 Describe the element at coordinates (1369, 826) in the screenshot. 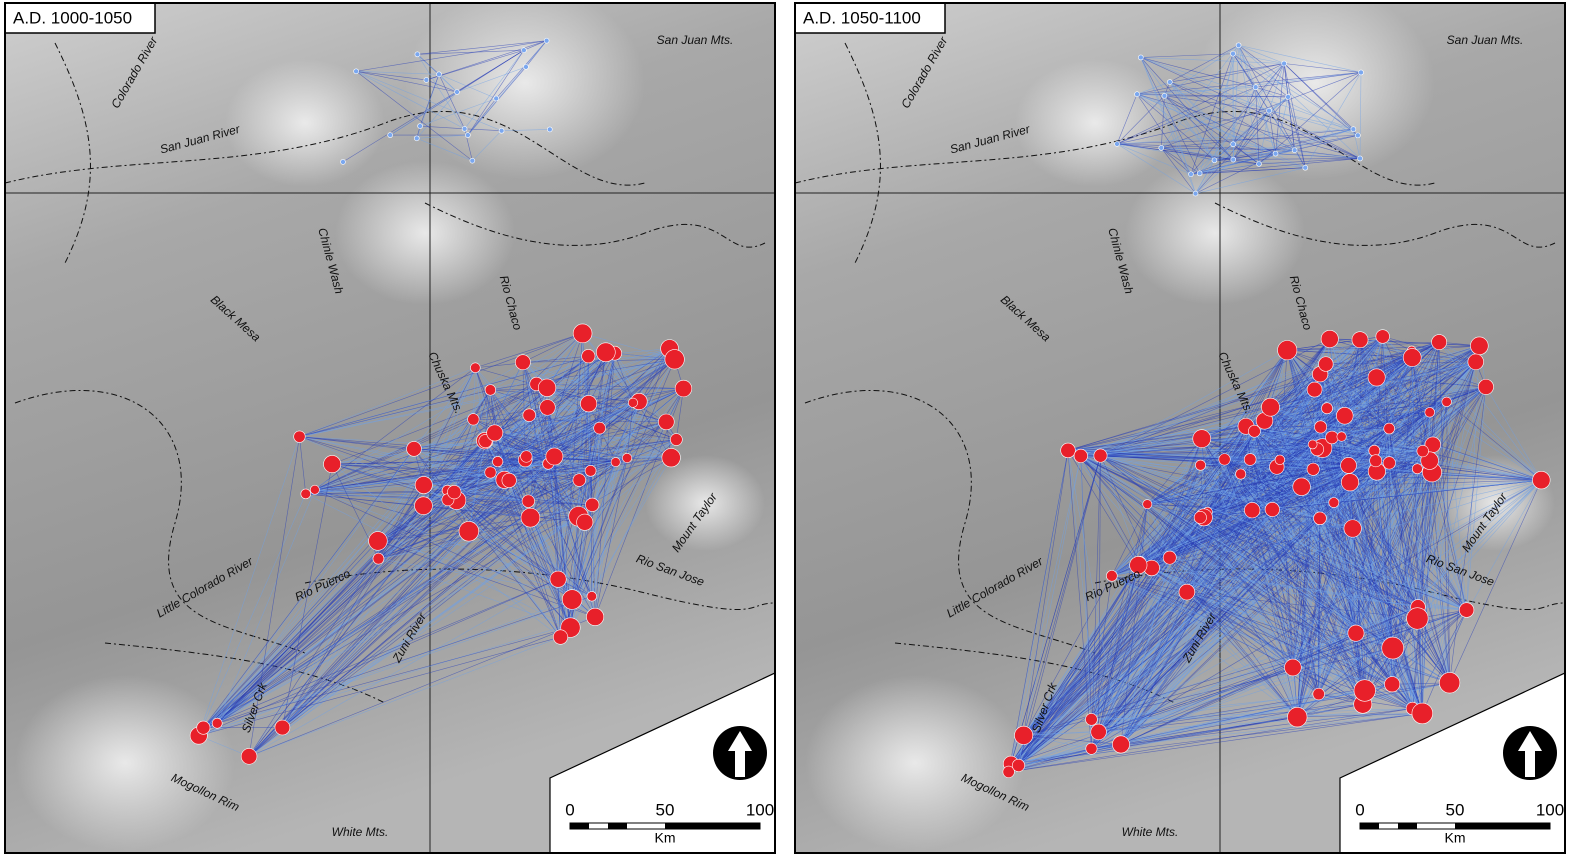

I see `scale-segment` at that location.